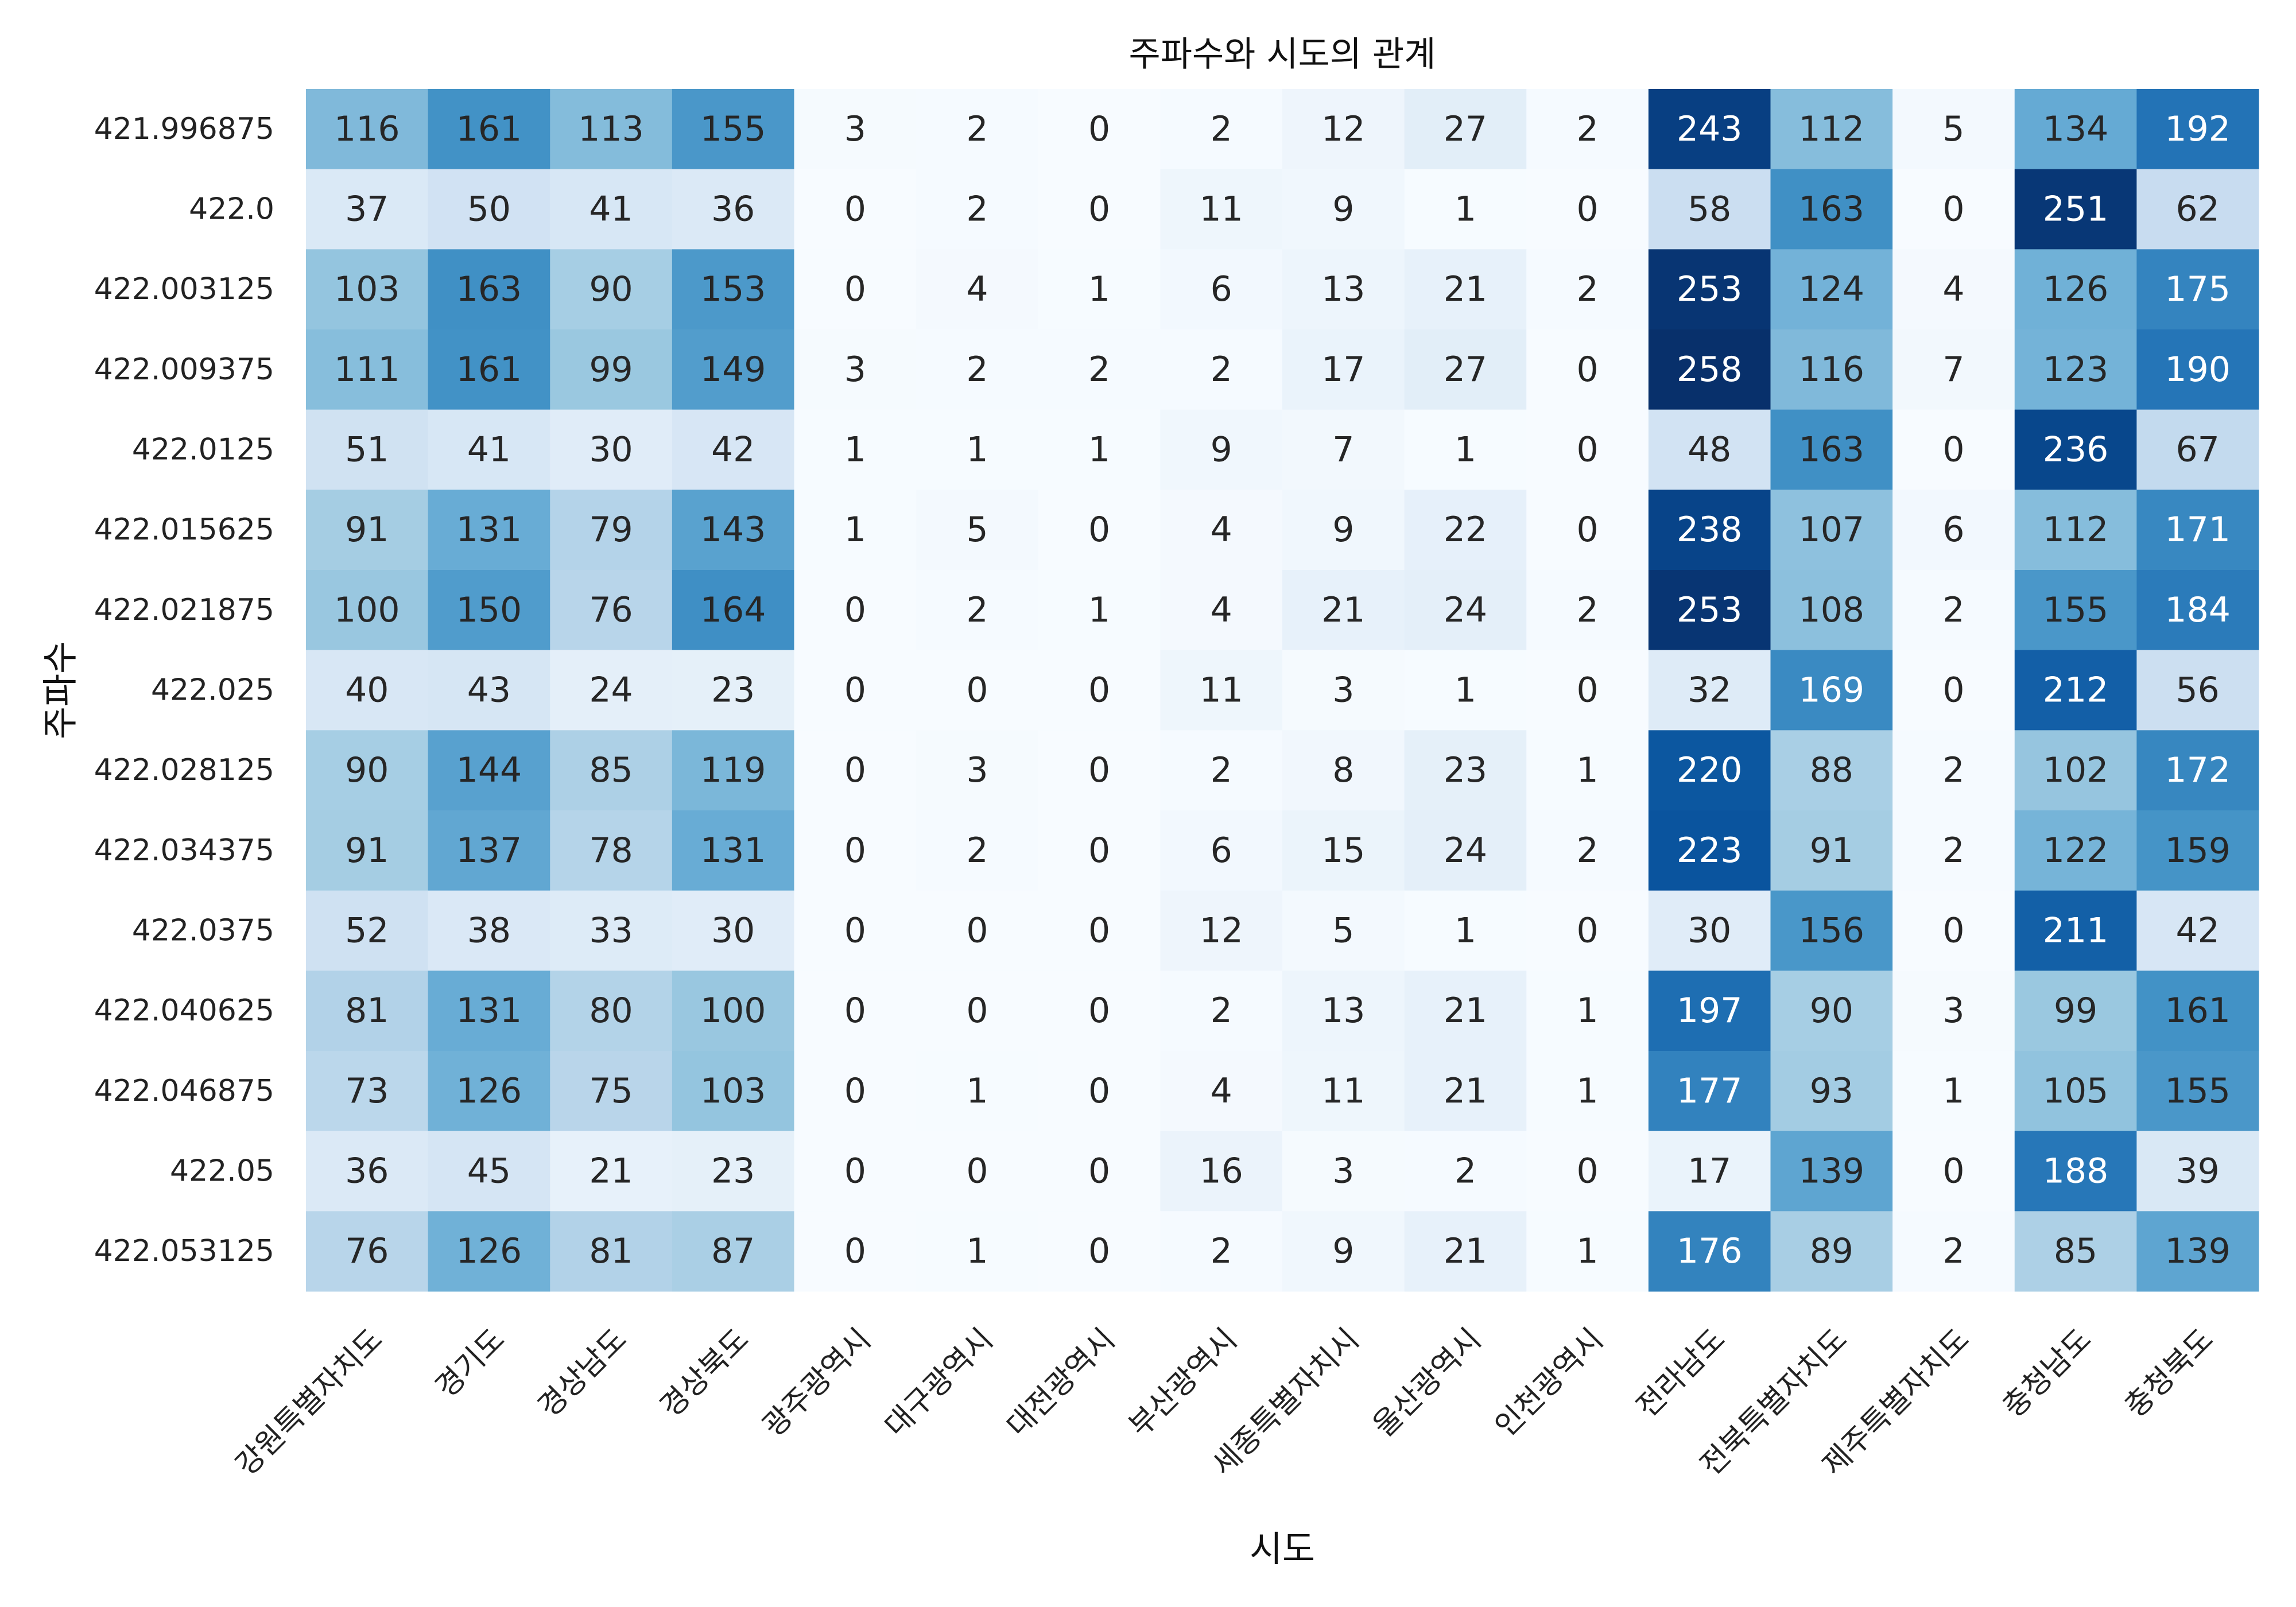 Image resolution: width=2296 pixels, height=1607 pixels. Describe the element at coordinates (2076, 770) in the screenshot. I see `cell-value-label: 102` at that location.